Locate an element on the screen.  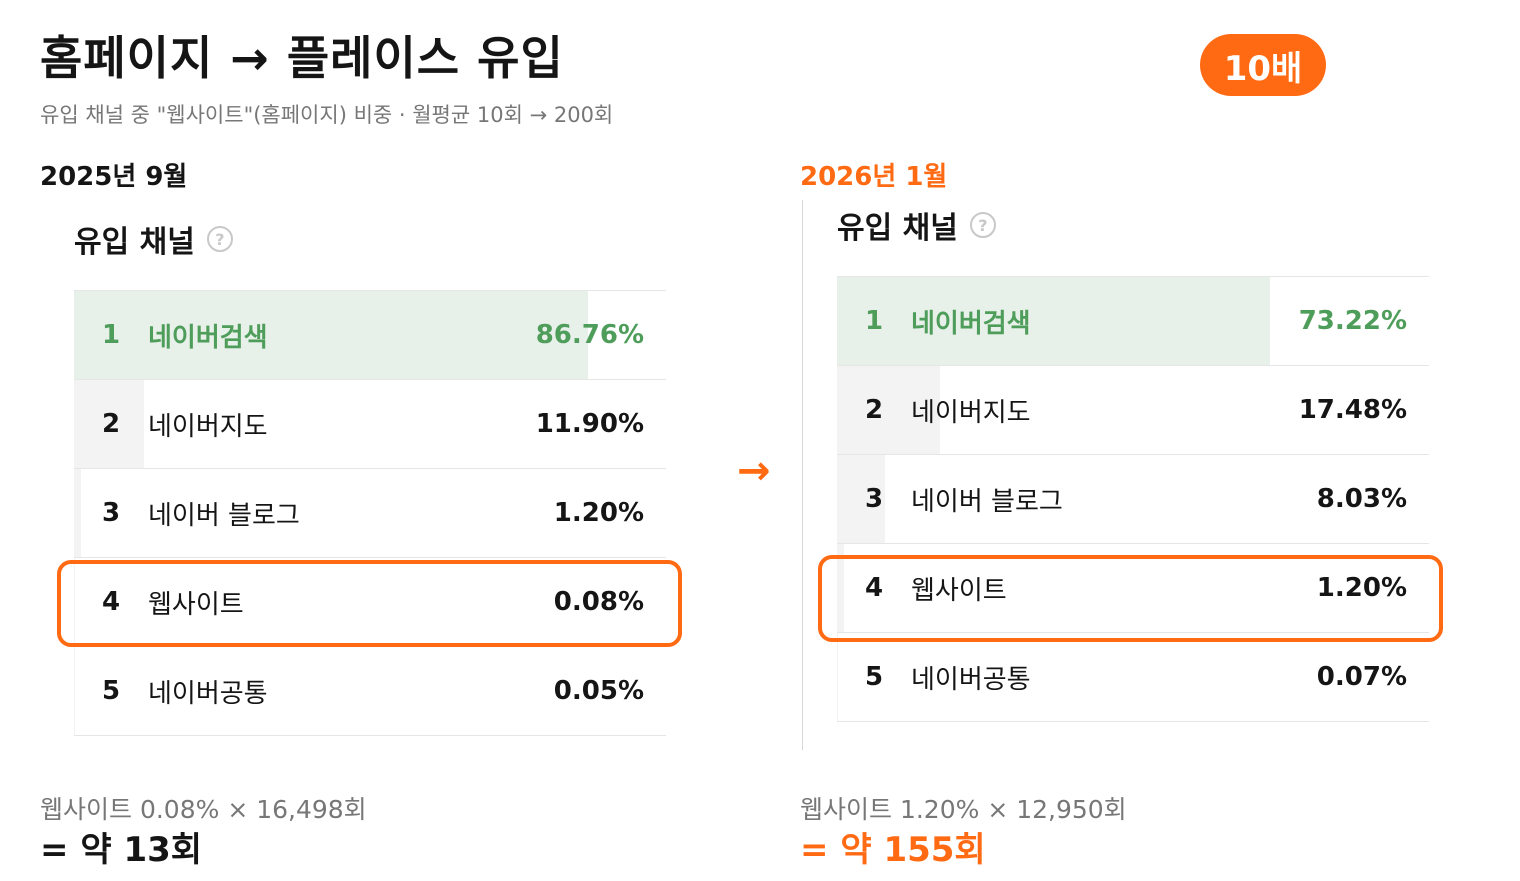
table-row-website: 4 웹사이트 1.20% is located at coordinates (1133, 588).